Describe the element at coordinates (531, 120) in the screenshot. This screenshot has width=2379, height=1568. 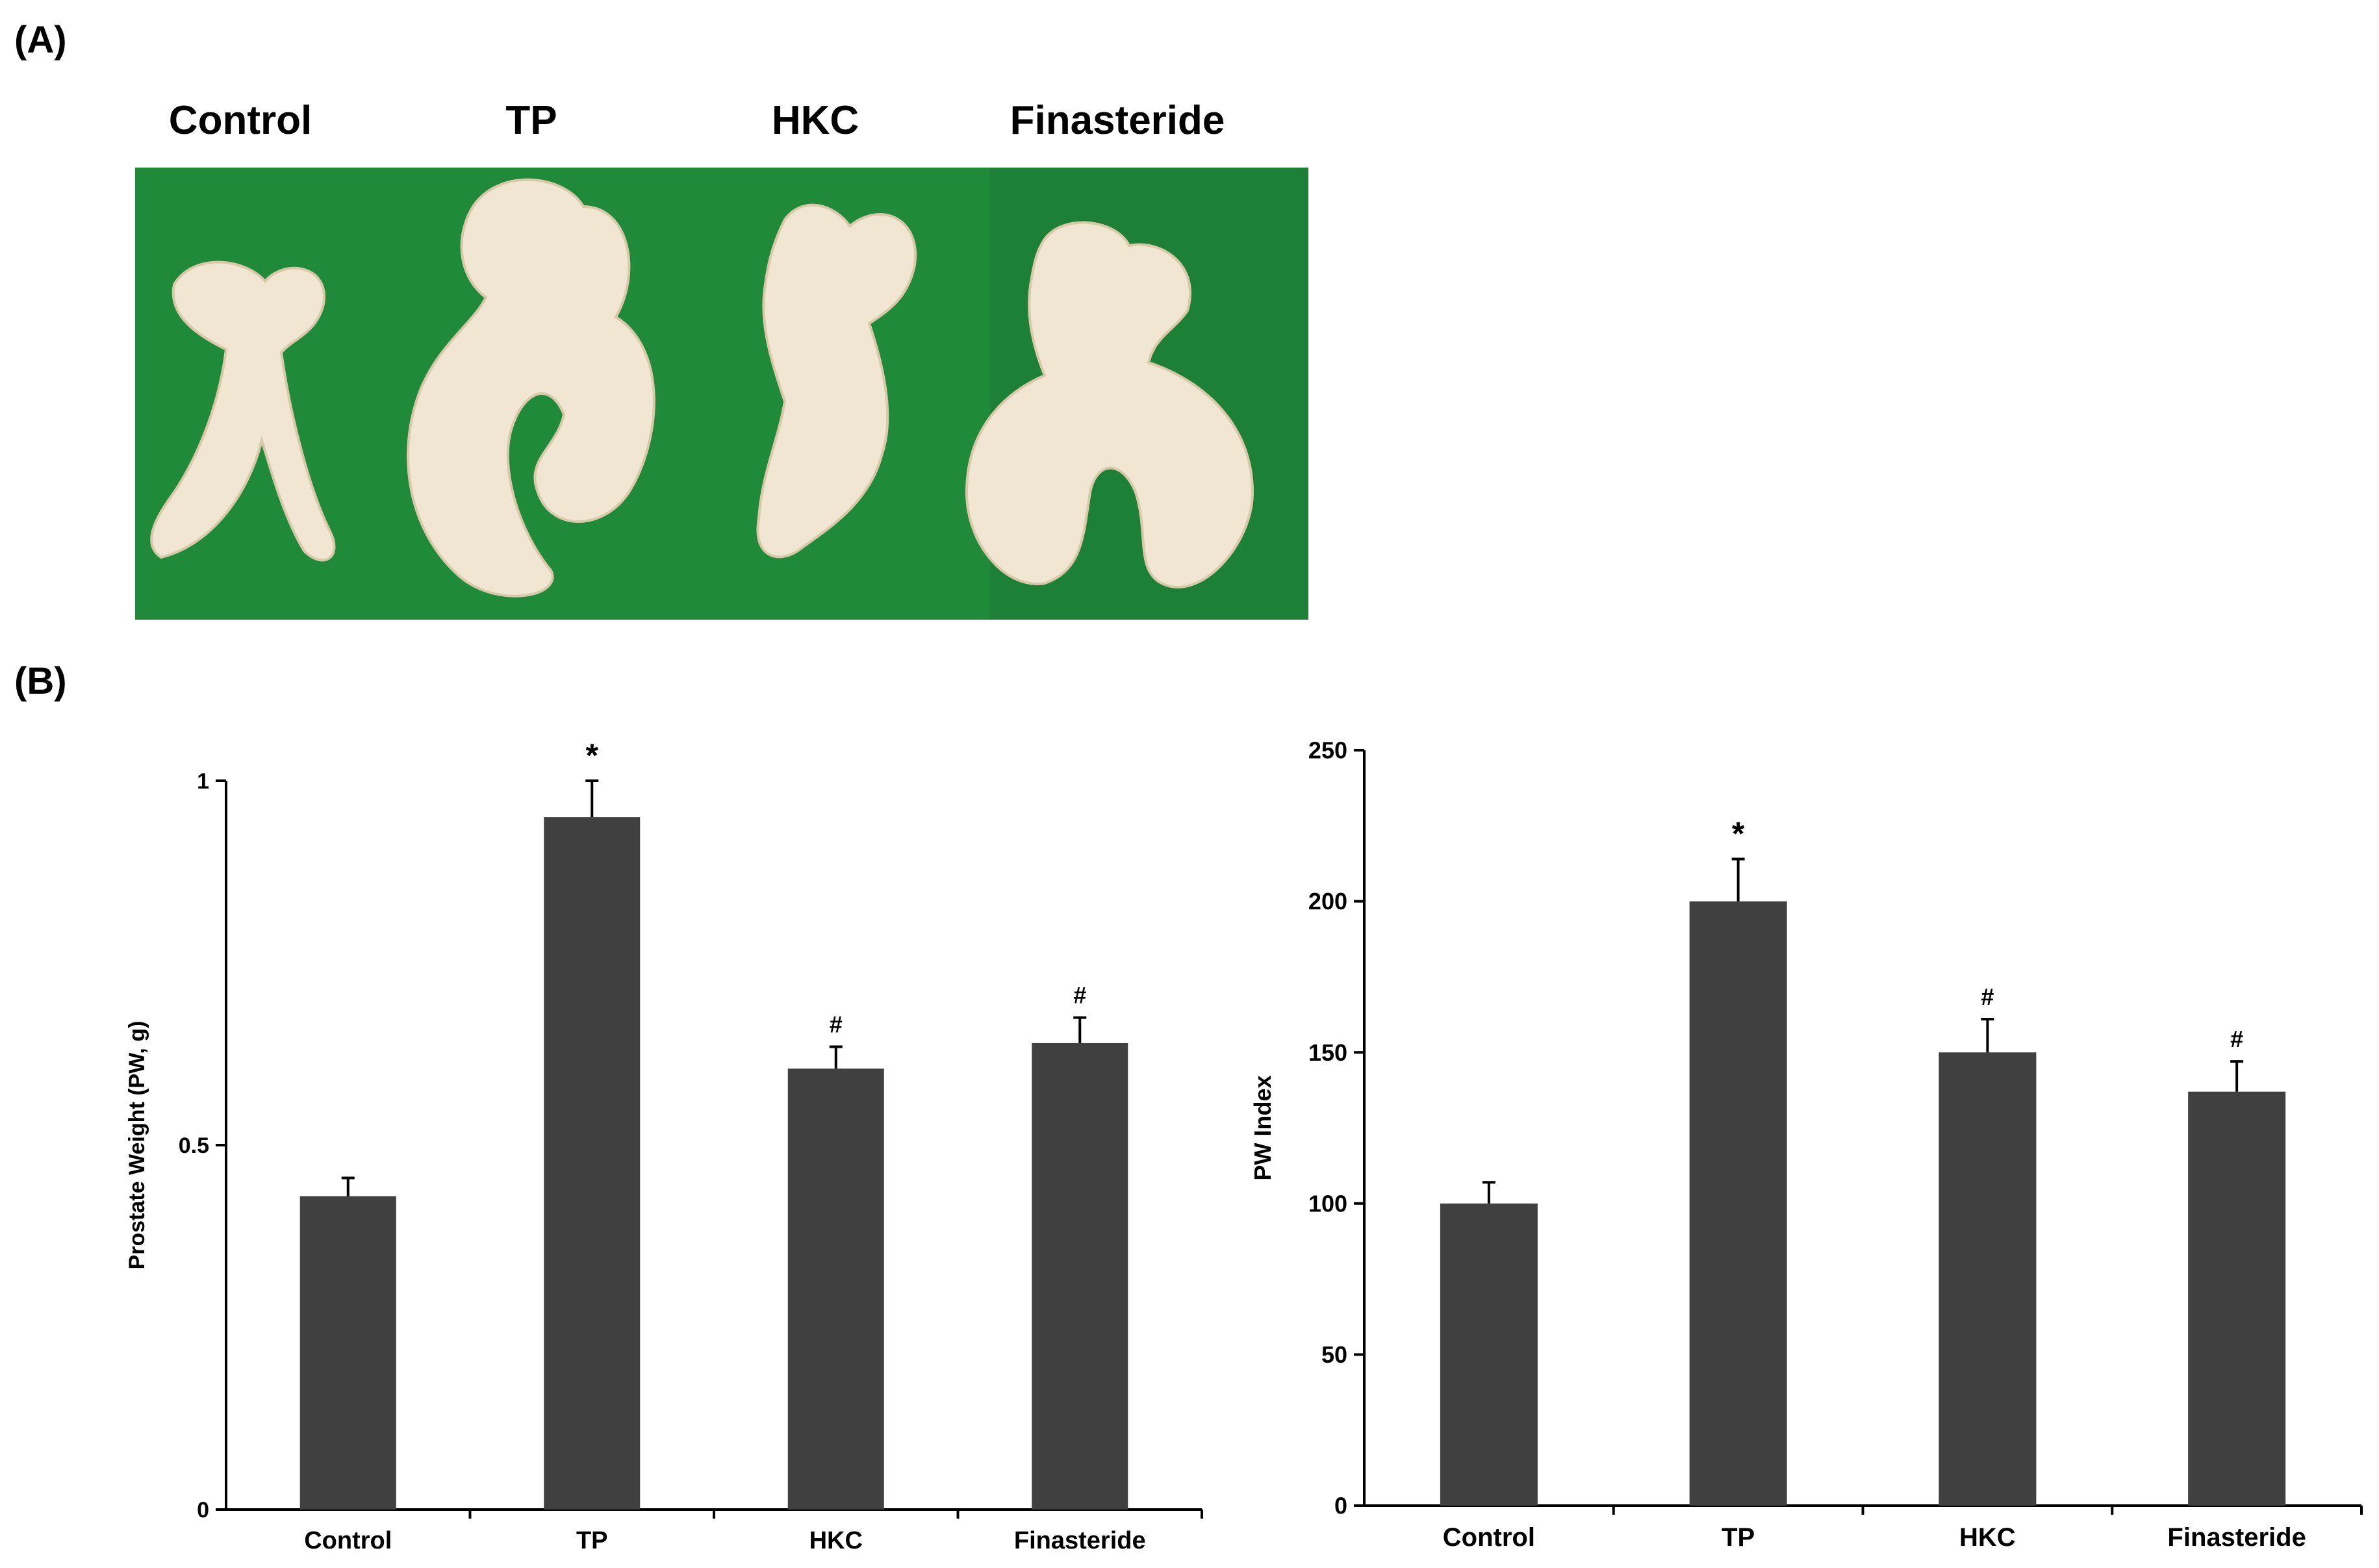
I see `photo-label-tp: TP` at that location.